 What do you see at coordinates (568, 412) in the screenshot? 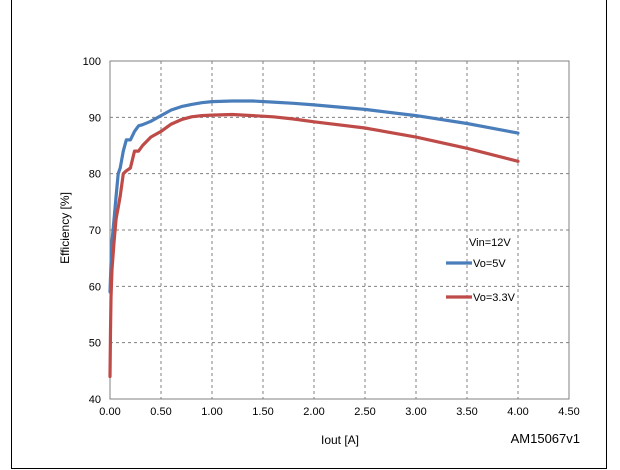
I see `x-tick-label: 4.50` at bounding box center [568, 412].